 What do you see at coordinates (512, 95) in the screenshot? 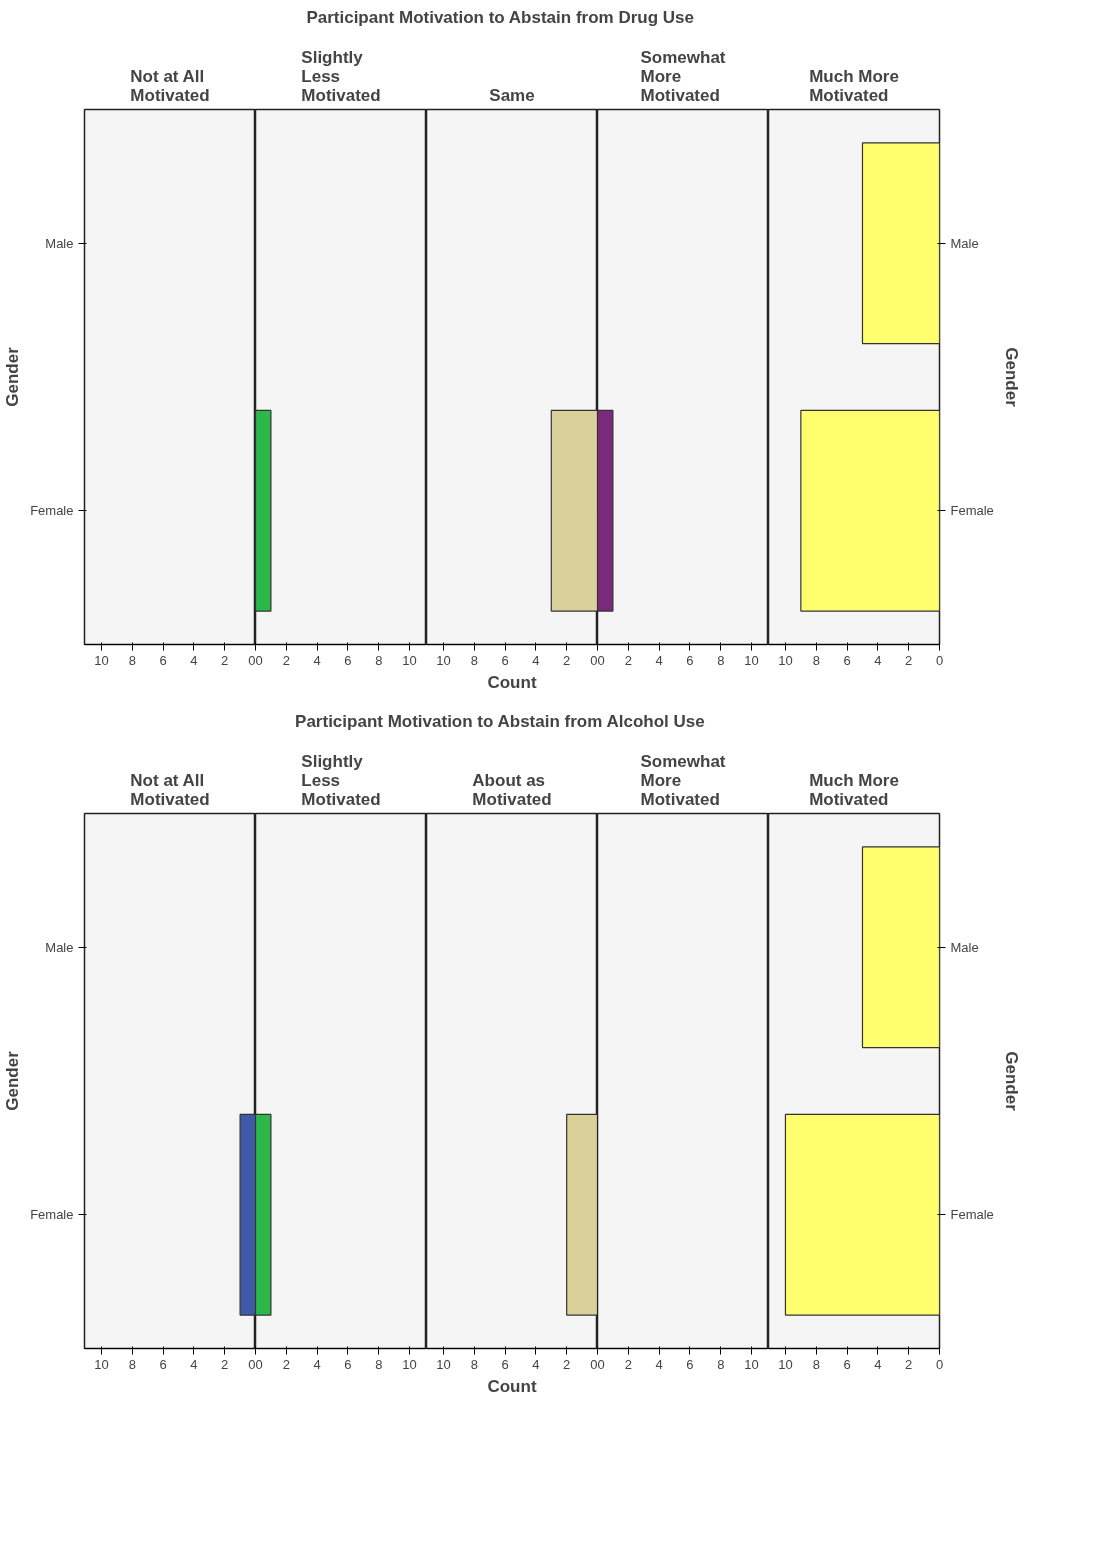
I see `chart-subtitle: Same` at bounding box center [512, 95].